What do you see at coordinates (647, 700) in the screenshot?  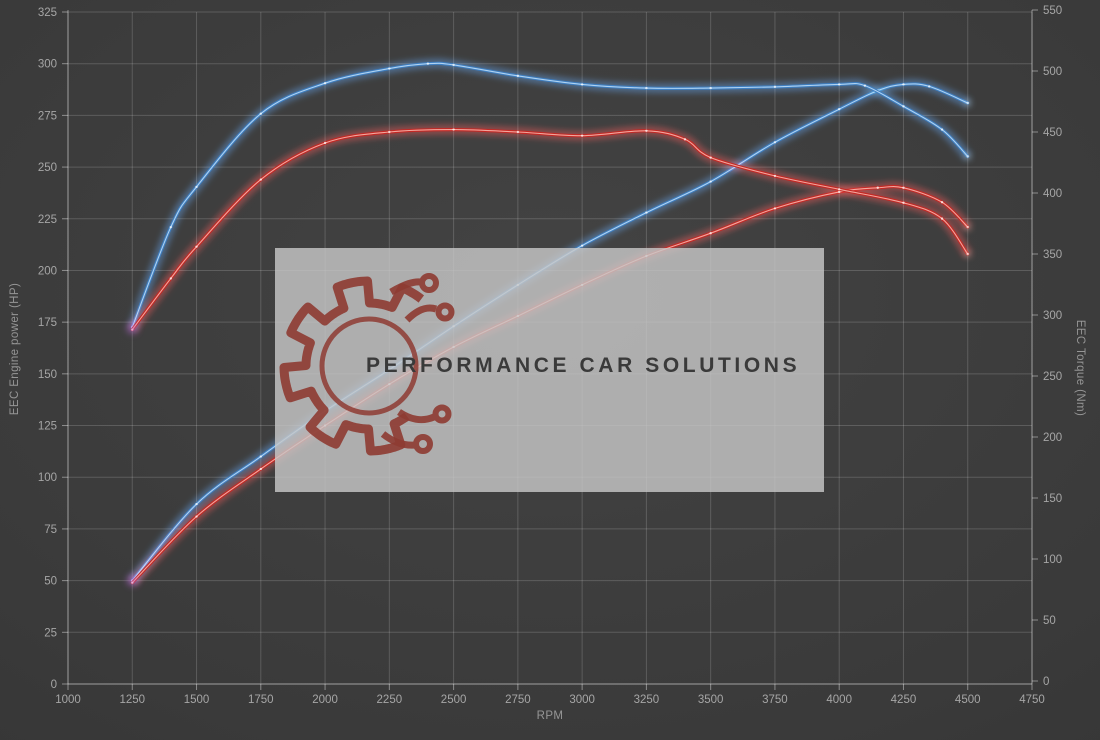 I see `x-tick-label: 3250` at bounding box center [647, 700].